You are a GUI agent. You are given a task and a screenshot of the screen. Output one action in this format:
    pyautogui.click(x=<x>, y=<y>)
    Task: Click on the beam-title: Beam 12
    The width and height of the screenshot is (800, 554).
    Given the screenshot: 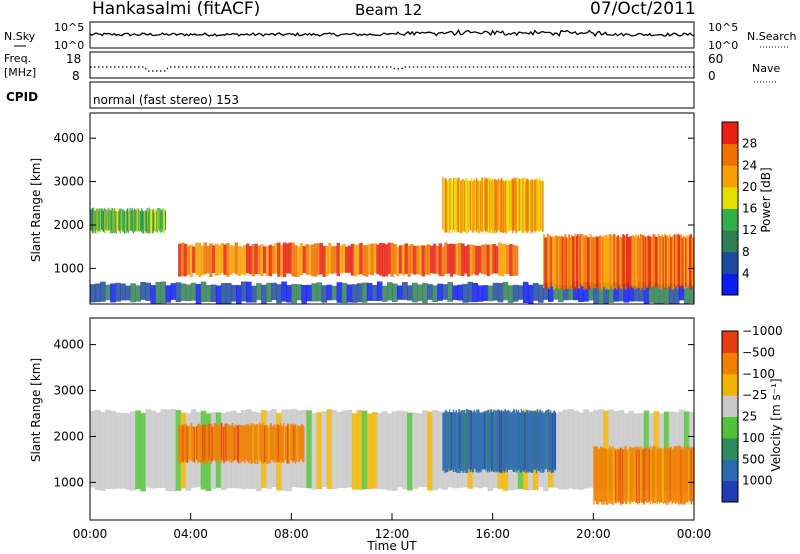 What is the action you would take?
    pyautogui.click(x=388, y=10)
    